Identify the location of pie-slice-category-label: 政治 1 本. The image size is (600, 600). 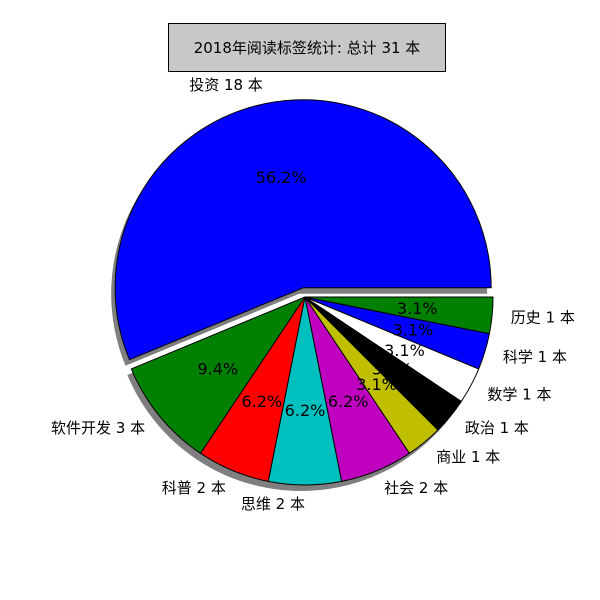
(497, 428).